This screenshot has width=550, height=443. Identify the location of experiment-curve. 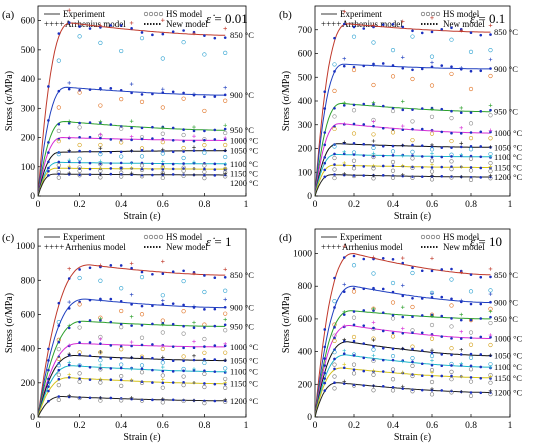
(131, 141).